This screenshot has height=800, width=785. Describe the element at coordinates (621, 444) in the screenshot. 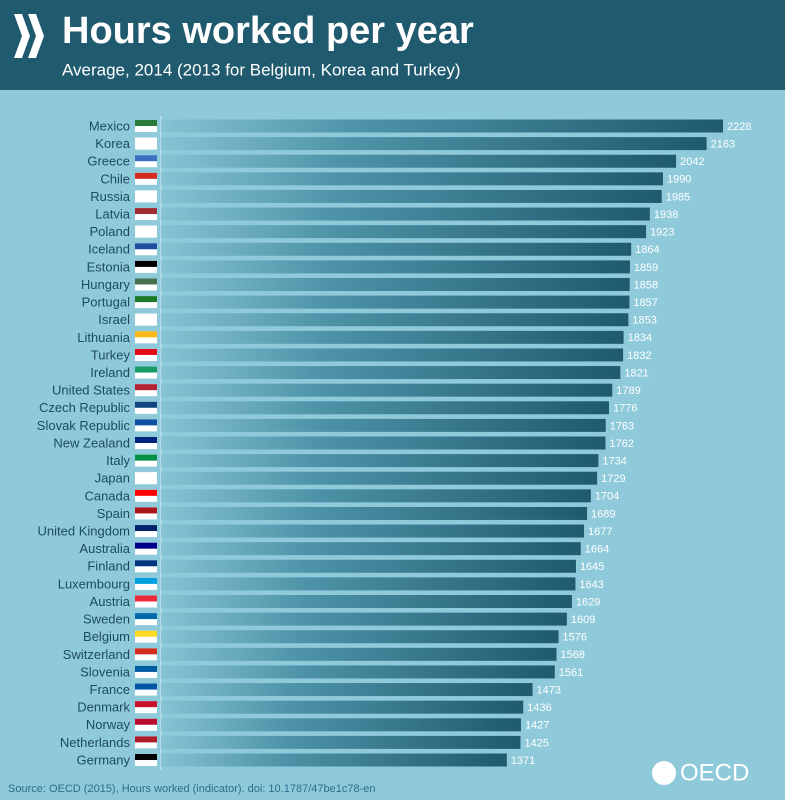

I see `value-label: 1762` at that location.